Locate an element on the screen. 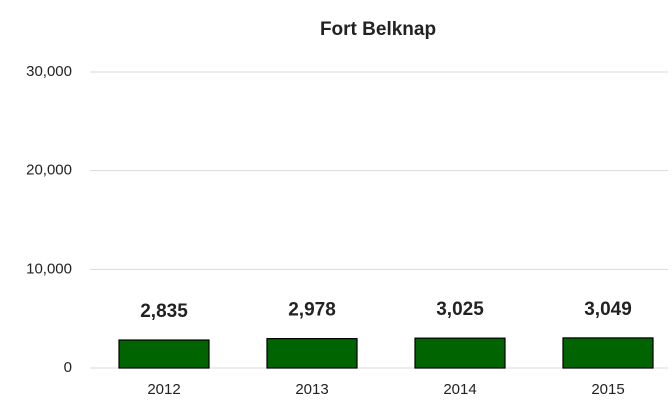  x-tick-label: 2012 is located at coordinates (163, 389).